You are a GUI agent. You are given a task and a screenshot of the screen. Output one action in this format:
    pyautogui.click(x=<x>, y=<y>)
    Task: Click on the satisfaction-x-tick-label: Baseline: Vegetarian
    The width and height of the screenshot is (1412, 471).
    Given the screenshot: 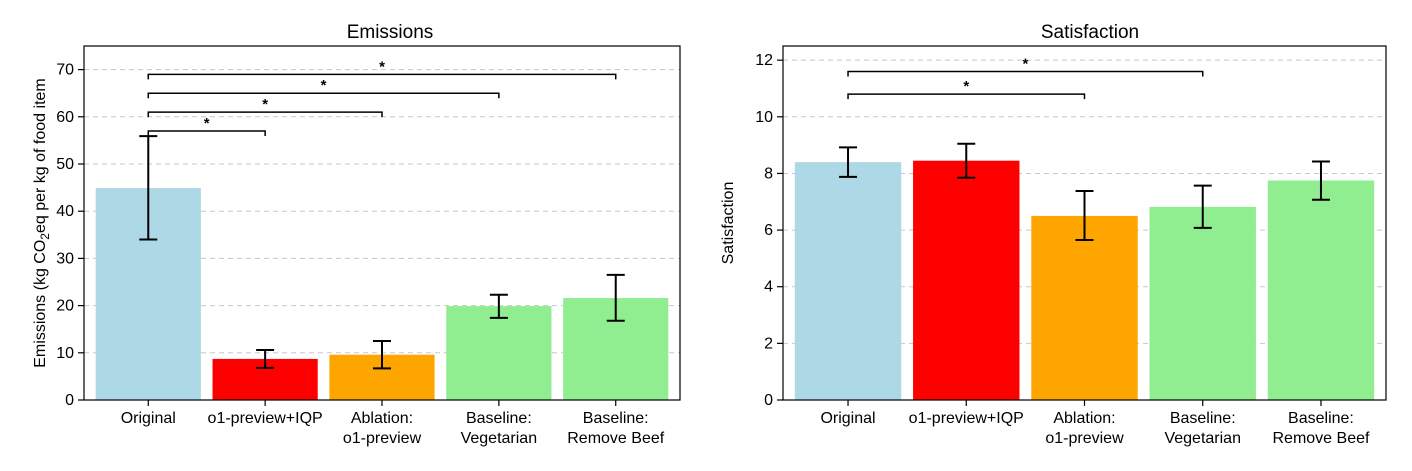 What is the action you would take?
    pyautogui.click(x=1202, y=428)
    